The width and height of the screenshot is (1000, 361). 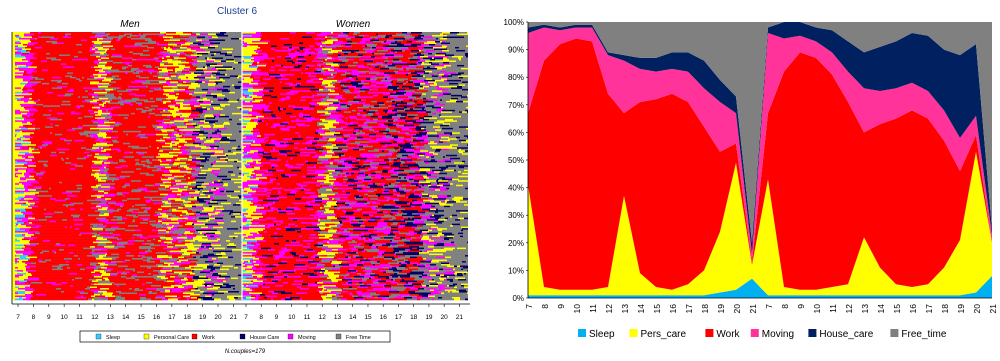 I want to click on legend-label: Free_time, so click(x=923, y=334).